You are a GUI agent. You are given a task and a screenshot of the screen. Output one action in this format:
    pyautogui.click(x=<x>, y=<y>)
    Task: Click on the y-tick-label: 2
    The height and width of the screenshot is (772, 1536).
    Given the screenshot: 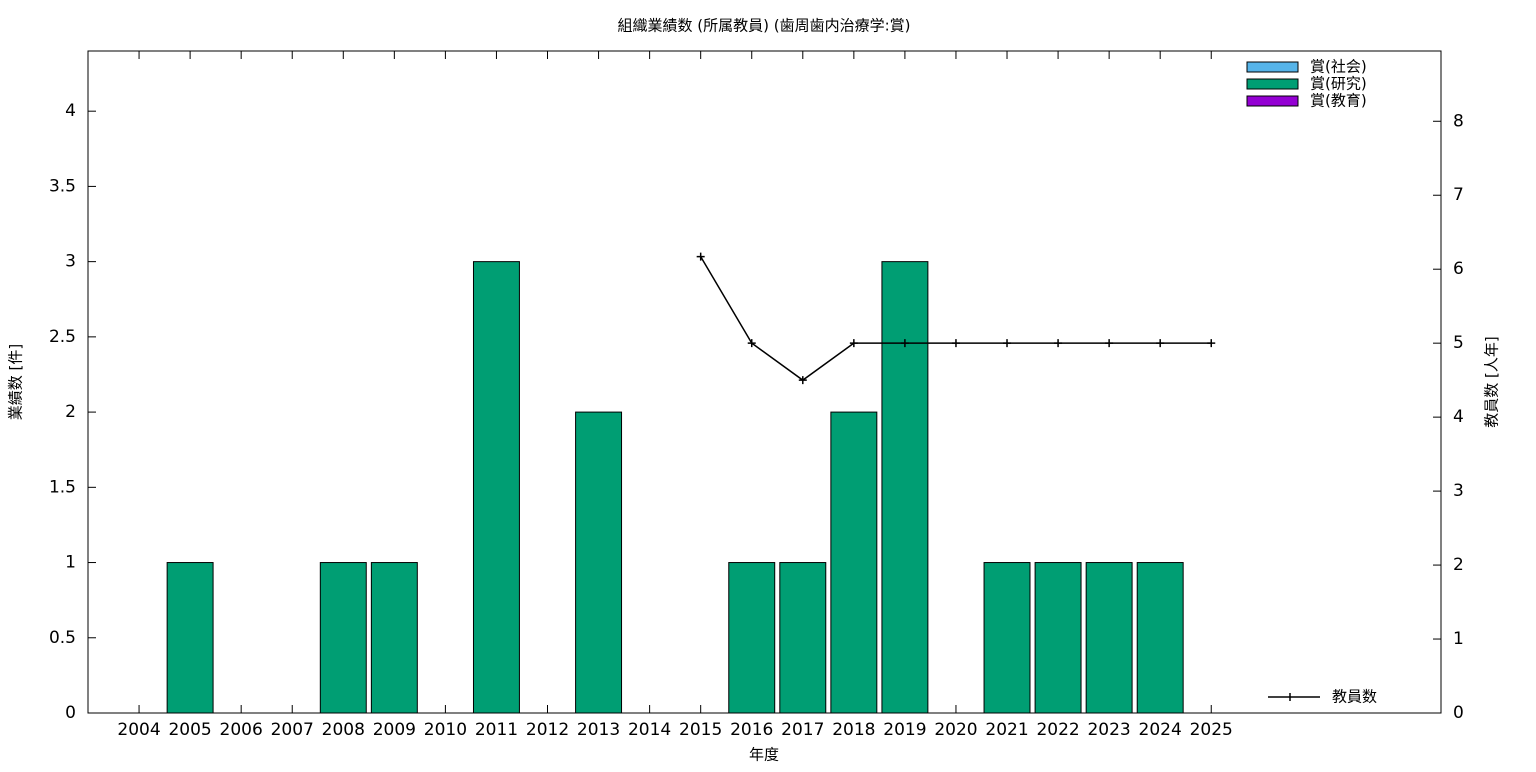 What is the action you would take?
    pyautogui.click(x=70, y=412)
    